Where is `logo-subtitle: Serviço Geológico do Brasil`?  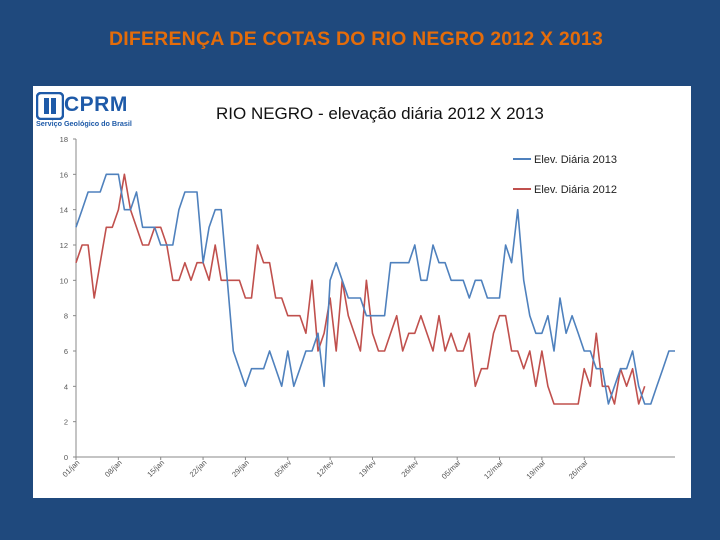
logo-subtitle: Serviço Geológico do Brasil is located at coordinates (84, 123).